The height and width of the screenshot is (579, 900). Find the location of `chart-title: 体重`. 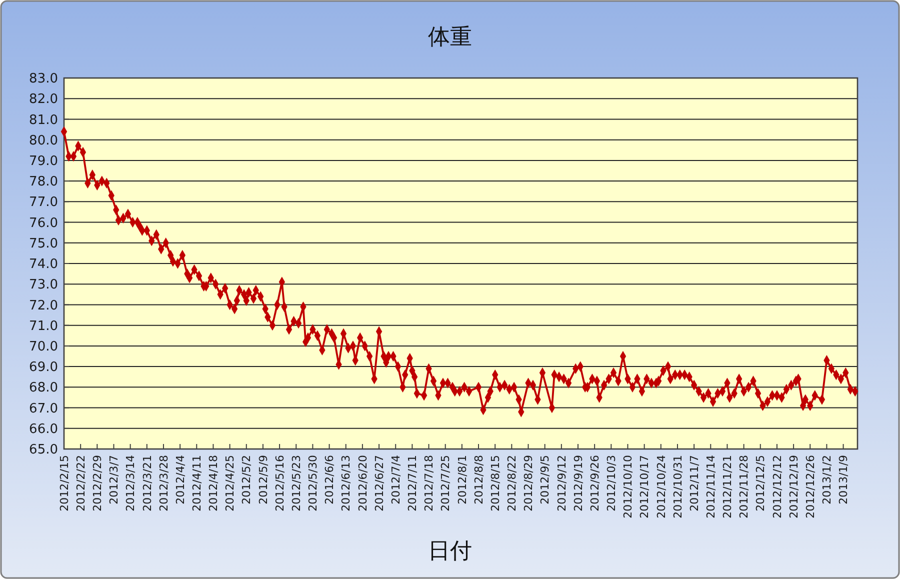

chart-title: 体重 is located at coordinates (450, 37).